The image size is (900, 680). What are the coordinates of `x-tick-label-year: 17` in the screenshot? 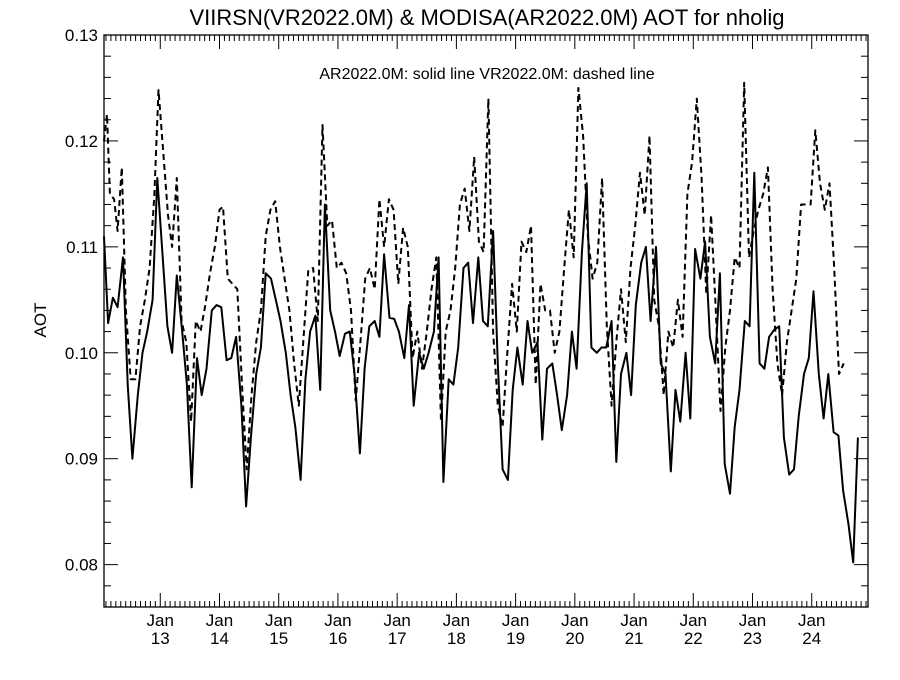 It's located at (397, 638).